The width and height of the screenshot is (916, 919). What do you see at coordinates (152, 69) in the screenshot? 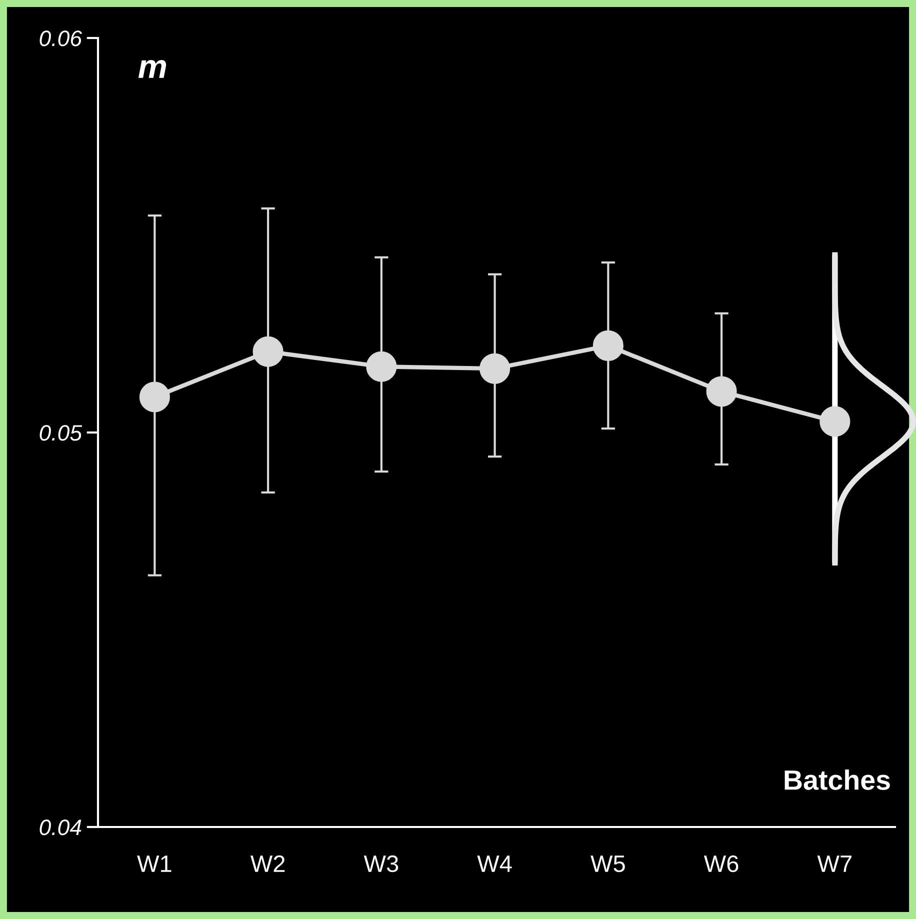
I see `chart-title: m` at bounding box center [152, 69].